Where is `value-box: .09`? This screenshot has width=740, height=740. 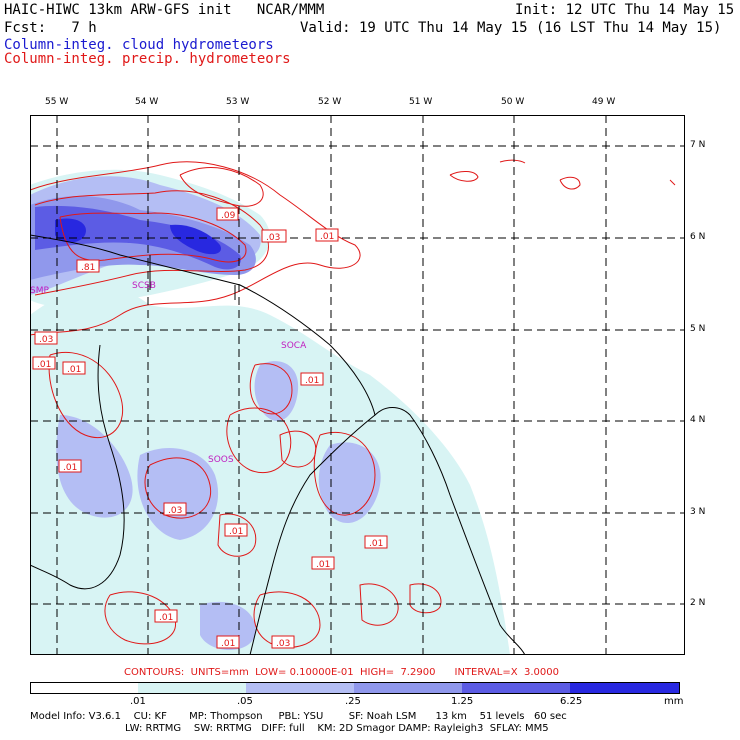 value-box: .09 is located at coordinates (227, 214).